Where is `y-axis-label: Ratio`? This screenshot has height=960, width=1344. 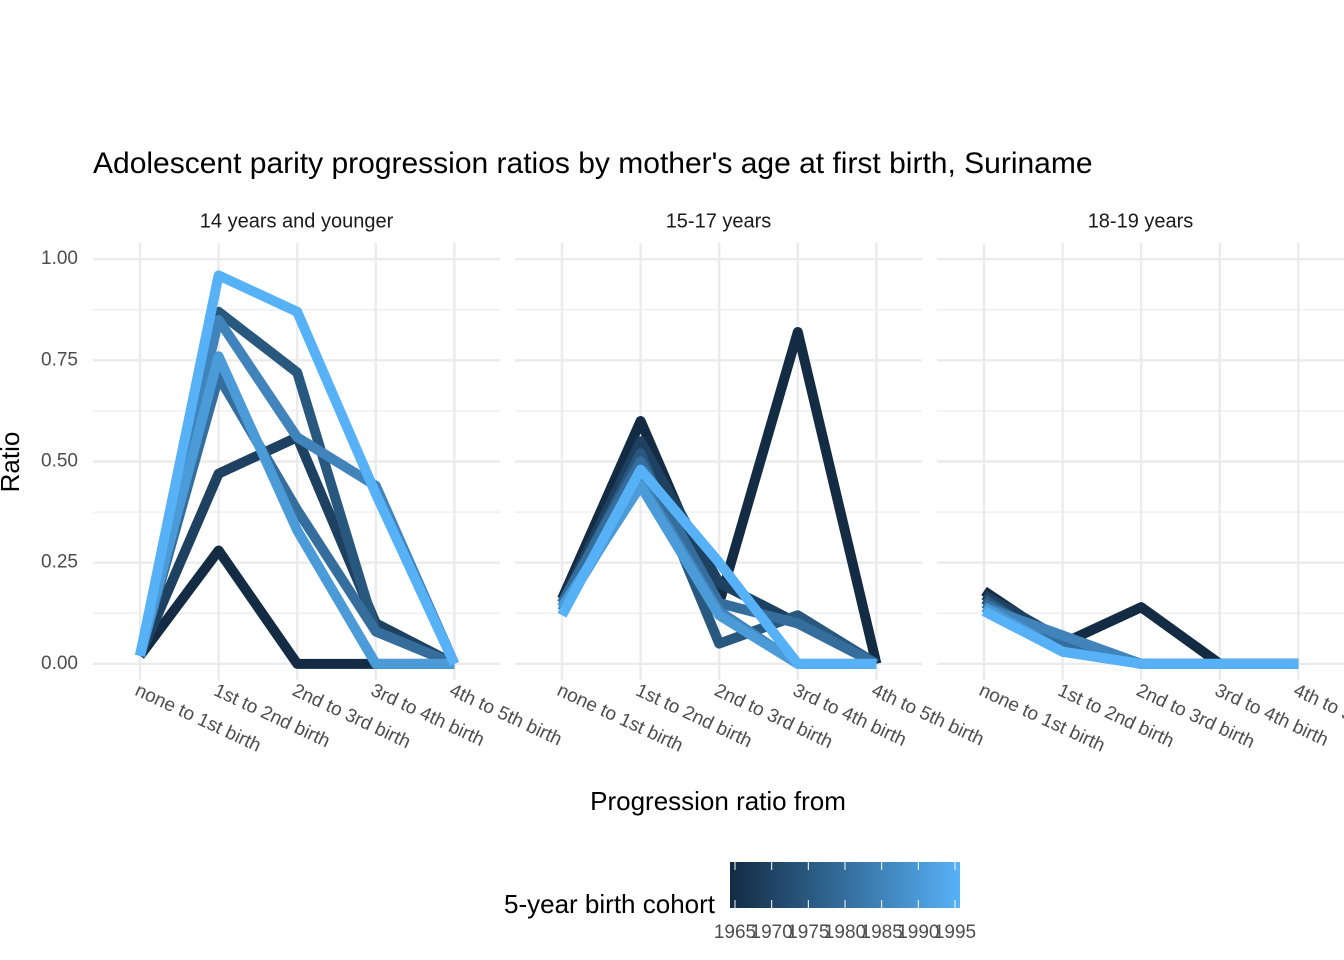 y-axis-label: Ratio is located at coordinates (12, 462).